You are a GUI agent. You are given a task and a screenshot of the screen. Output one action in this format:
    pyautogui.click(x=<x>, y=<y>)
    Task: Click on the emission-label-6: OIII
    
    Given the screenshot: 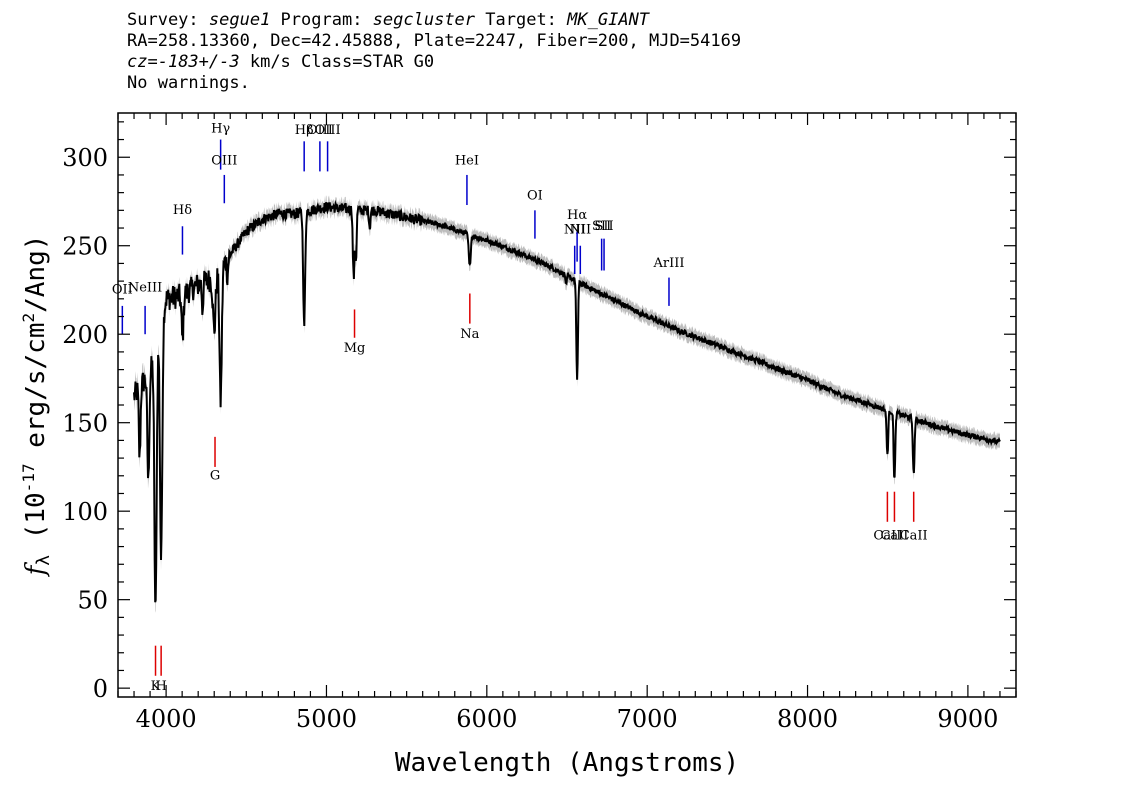 What is the action you would take?
    pyautogui.click(x=320, y=130)
    